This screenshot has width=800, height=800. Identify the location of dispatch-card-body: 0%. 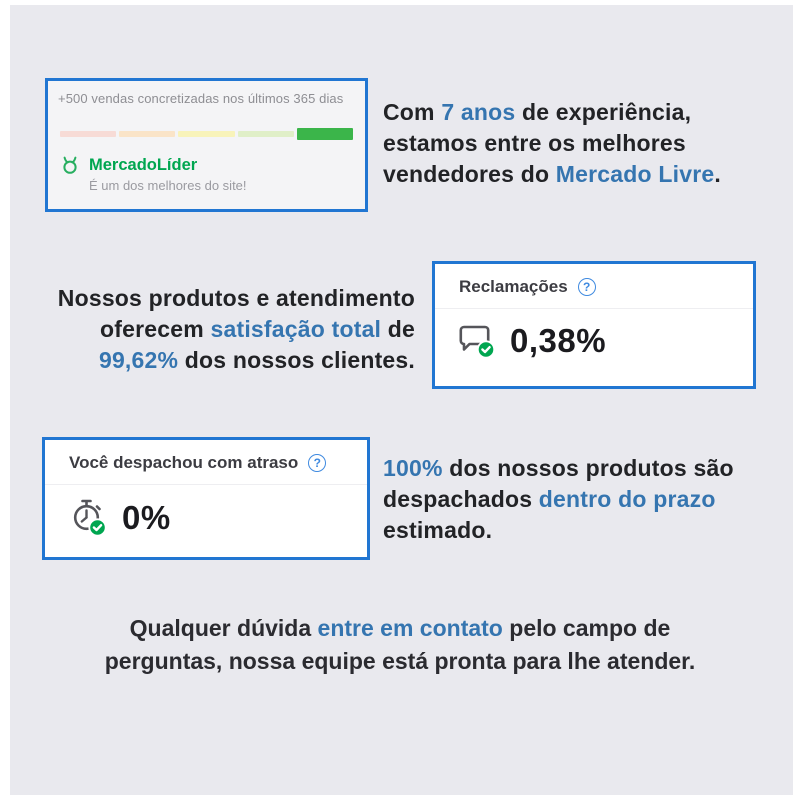
(206, 511).